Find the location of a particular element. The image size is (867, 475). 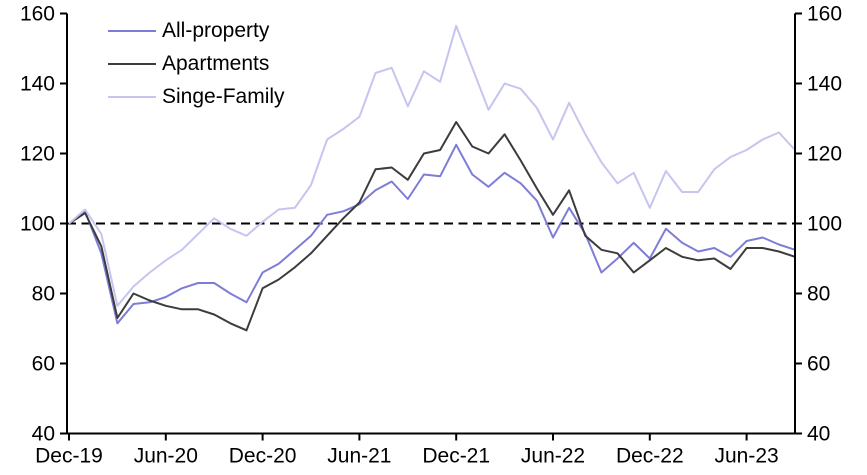

y-axis-right-tick-label: 120 is located at coordinates (824, 154).